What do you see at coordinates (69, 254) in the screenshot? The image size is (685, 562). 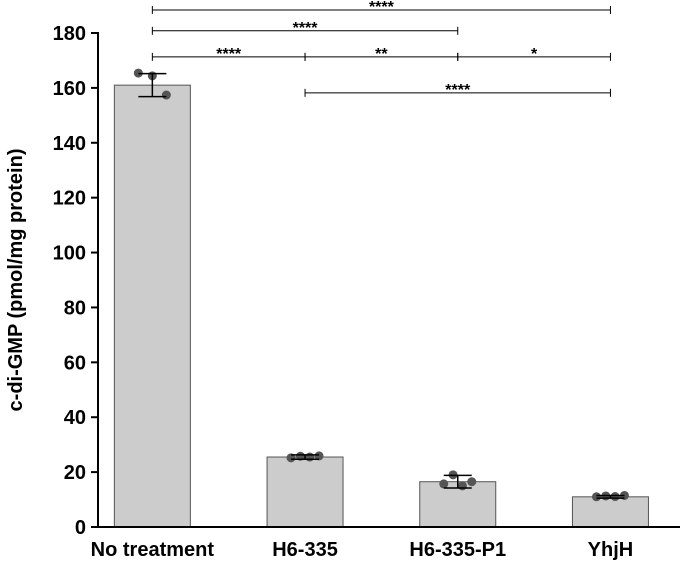 I see `y-tick-label: 100` at bounding box center [69, 254].